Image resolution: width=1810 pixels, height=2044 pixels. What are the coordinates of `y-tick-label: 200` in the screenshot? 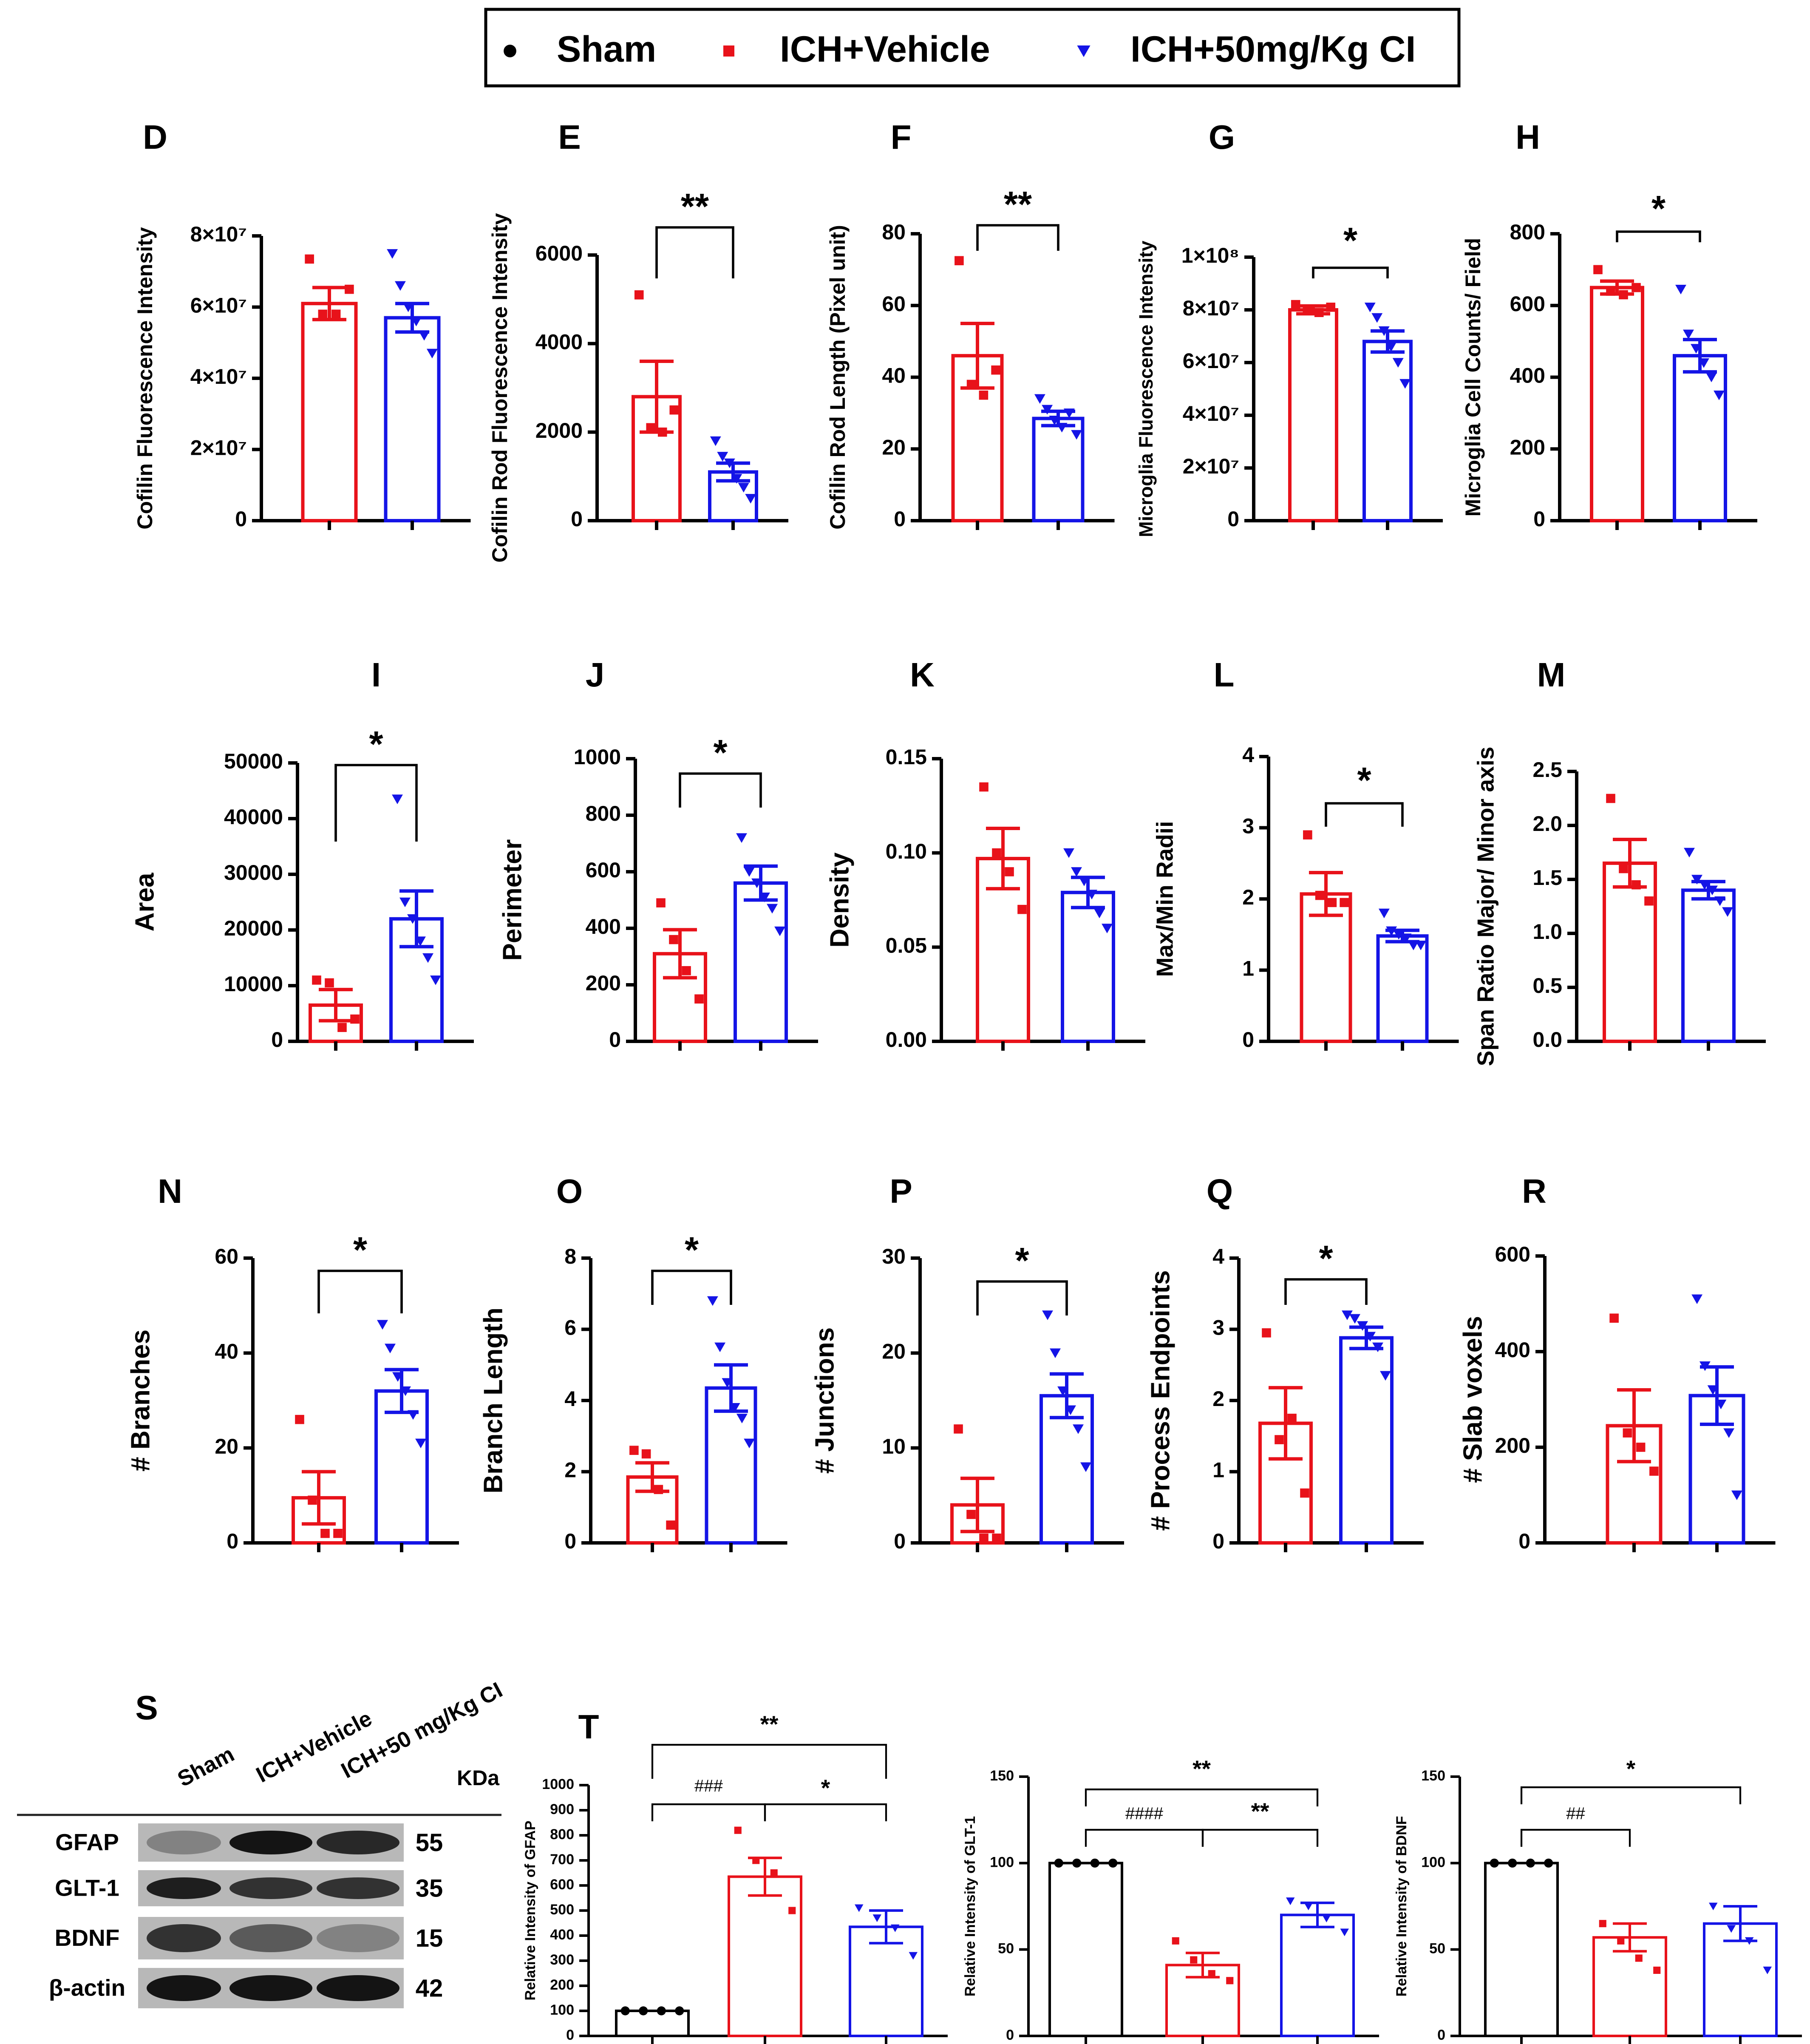 It's located at (1527, 447).